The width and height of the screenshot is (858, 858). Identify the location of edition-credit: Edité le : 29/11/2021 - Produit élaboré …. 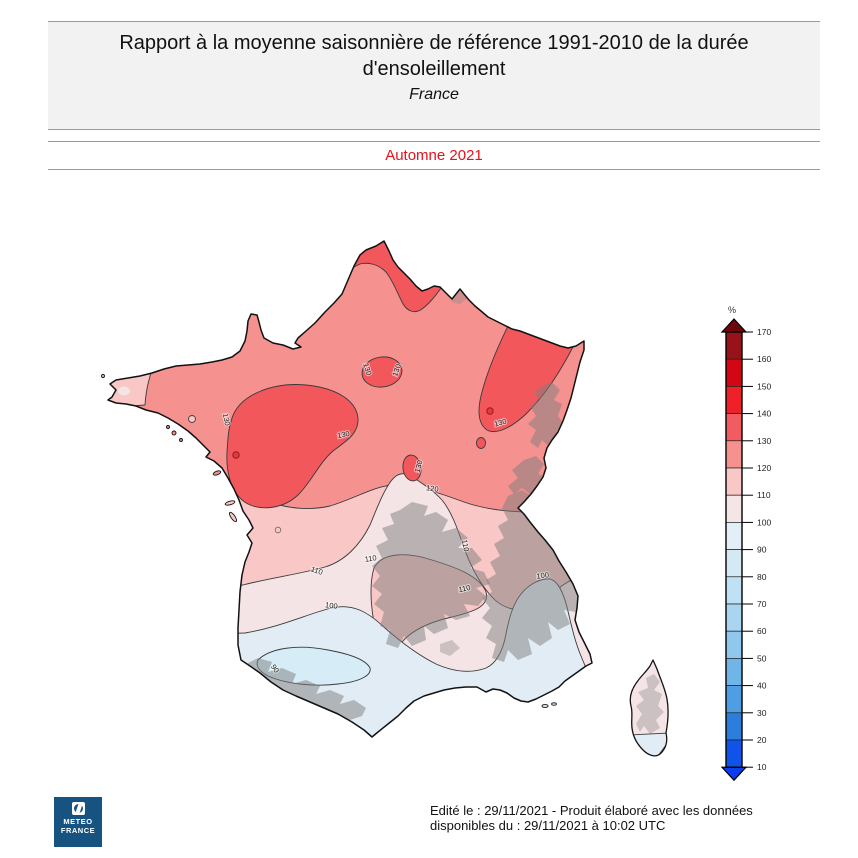
(630, 818).